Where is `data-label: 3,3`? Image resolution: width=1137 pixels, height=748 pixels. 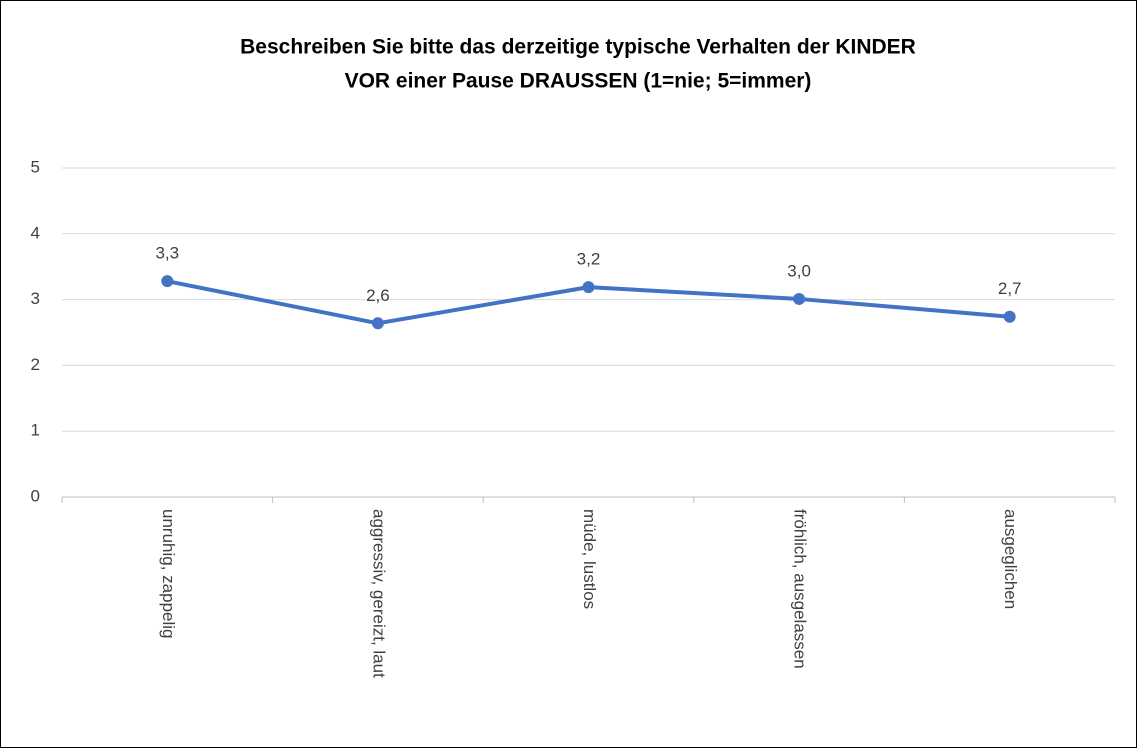
data-label: 3,3 is located at coordinates (167, 253).